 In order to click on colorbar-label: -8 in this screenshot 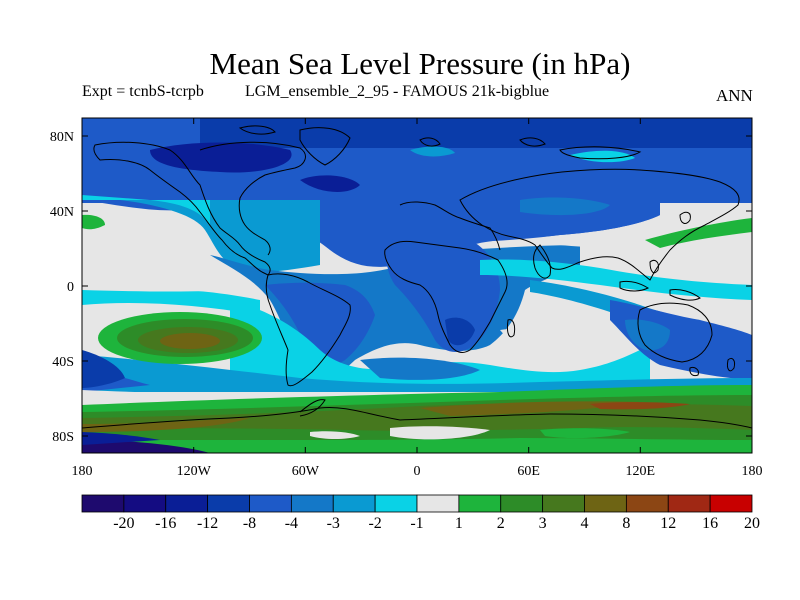, I will do `click(249, 523)`.